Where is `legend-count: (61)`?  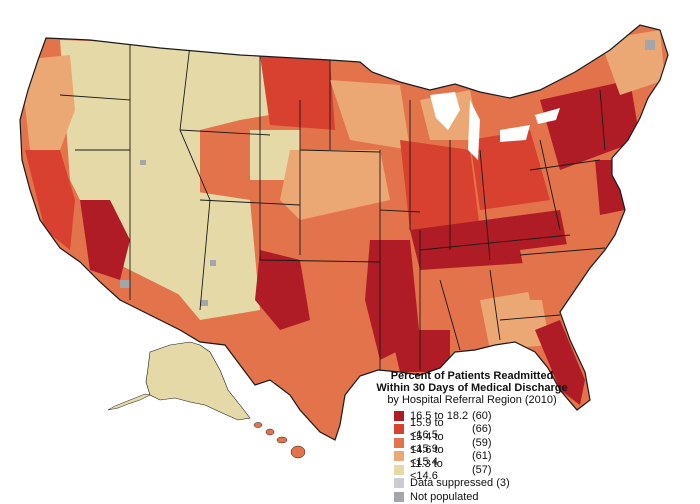
legend-count: (61) is located at coordinates (482, 456).